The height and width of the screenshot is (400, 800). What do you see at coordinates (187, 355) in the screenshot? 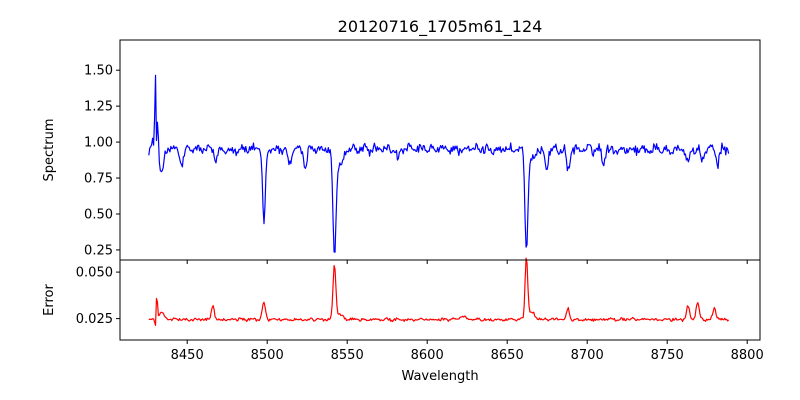
I see `x-tick-label: 8450` at bounding box center [187, 355].